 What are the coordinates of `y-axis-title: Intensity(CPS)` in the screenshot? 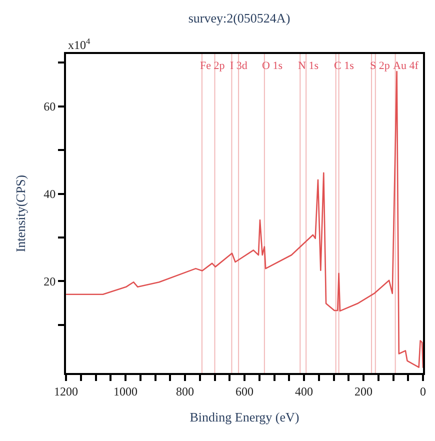 It's located at (20, 213).